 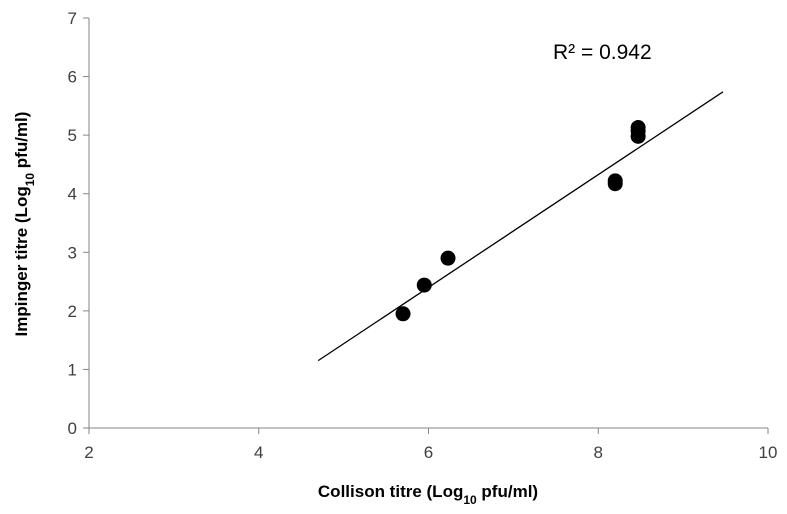 I want to click on x-tick-label: 8, so click(x=598, y=452).